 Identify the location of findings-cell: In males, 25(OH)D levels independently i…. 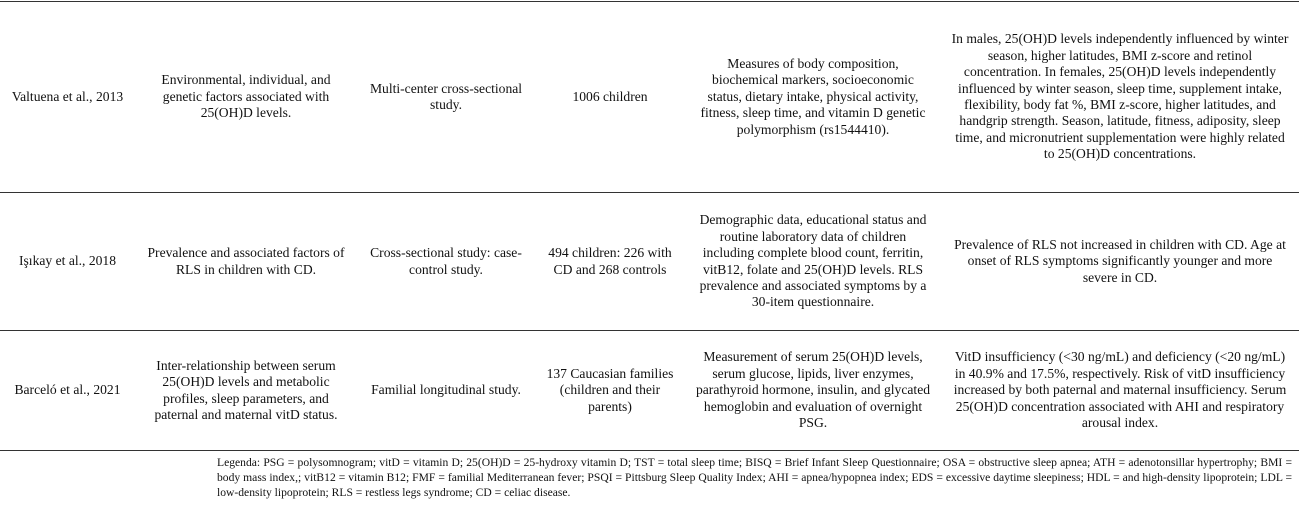
(1120, 97).